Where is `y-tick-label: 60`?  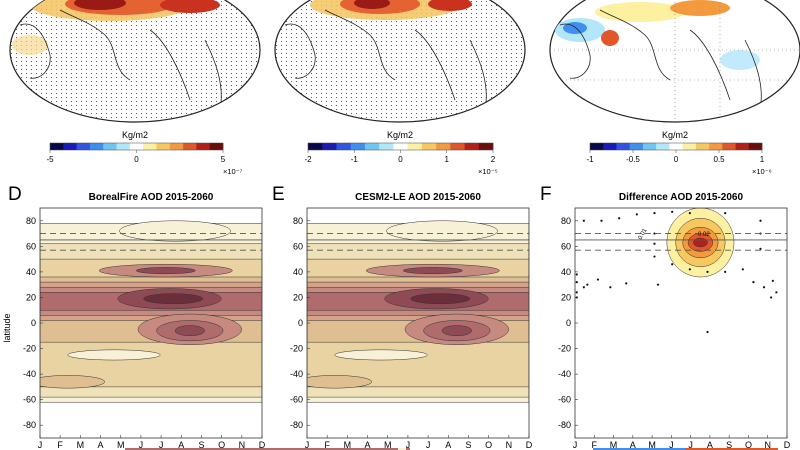 y-tick-label: 60 is located at coordinates (298, 246).